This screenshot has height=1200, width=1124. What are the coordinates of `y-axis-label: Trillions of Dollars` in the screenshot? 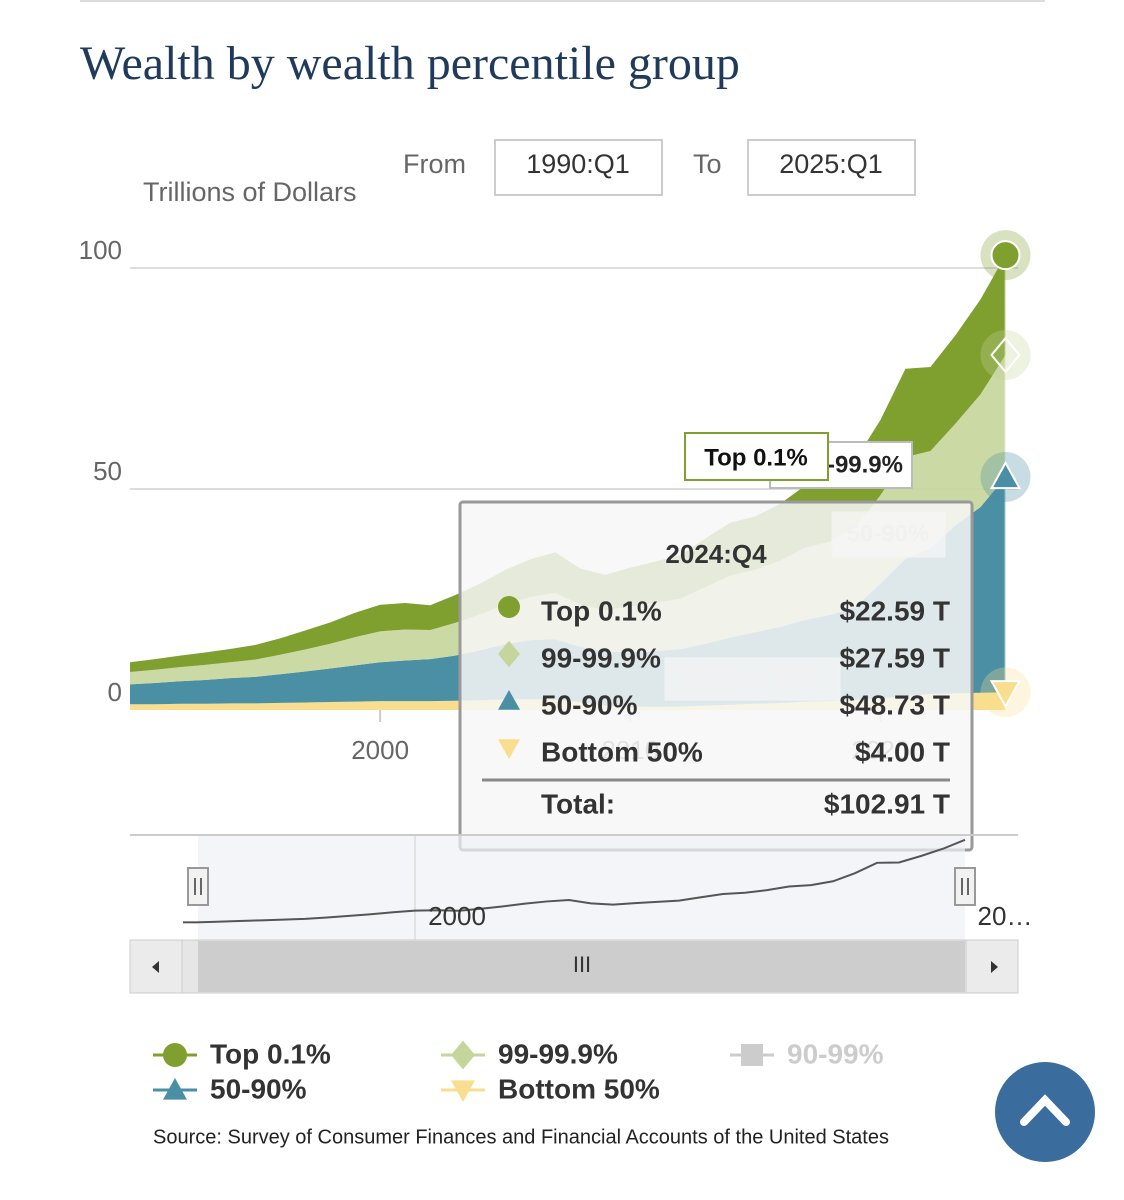 It's located at (250, 192).